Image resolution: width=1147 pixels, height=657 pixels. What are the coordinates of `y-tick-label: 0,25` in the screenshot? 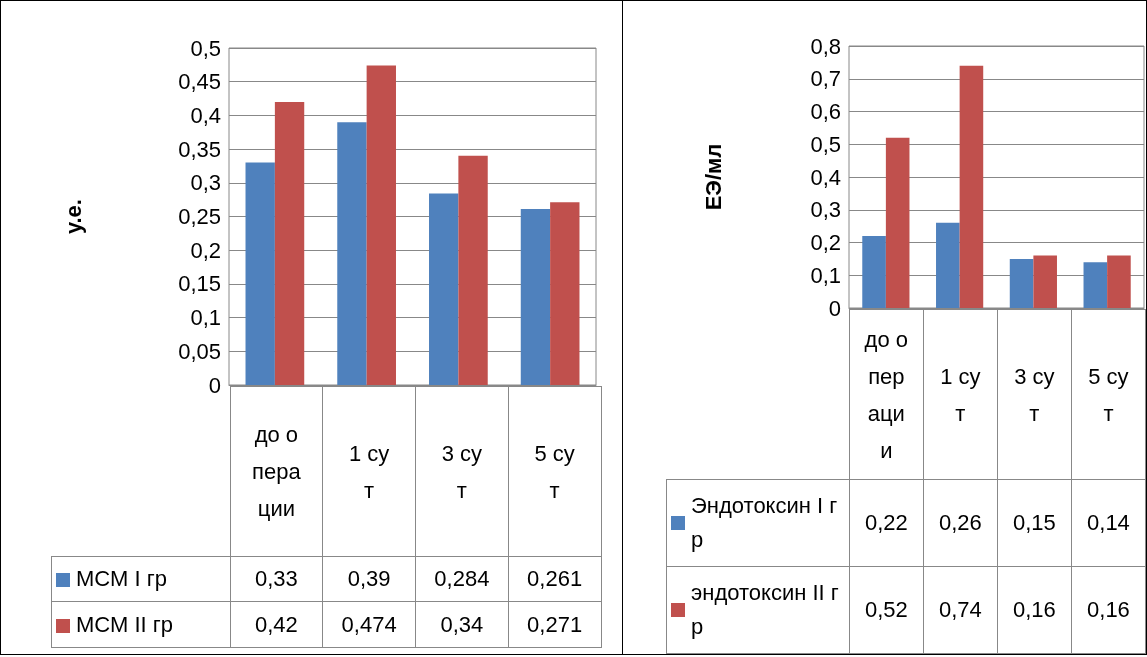 It's located at (199, 216).